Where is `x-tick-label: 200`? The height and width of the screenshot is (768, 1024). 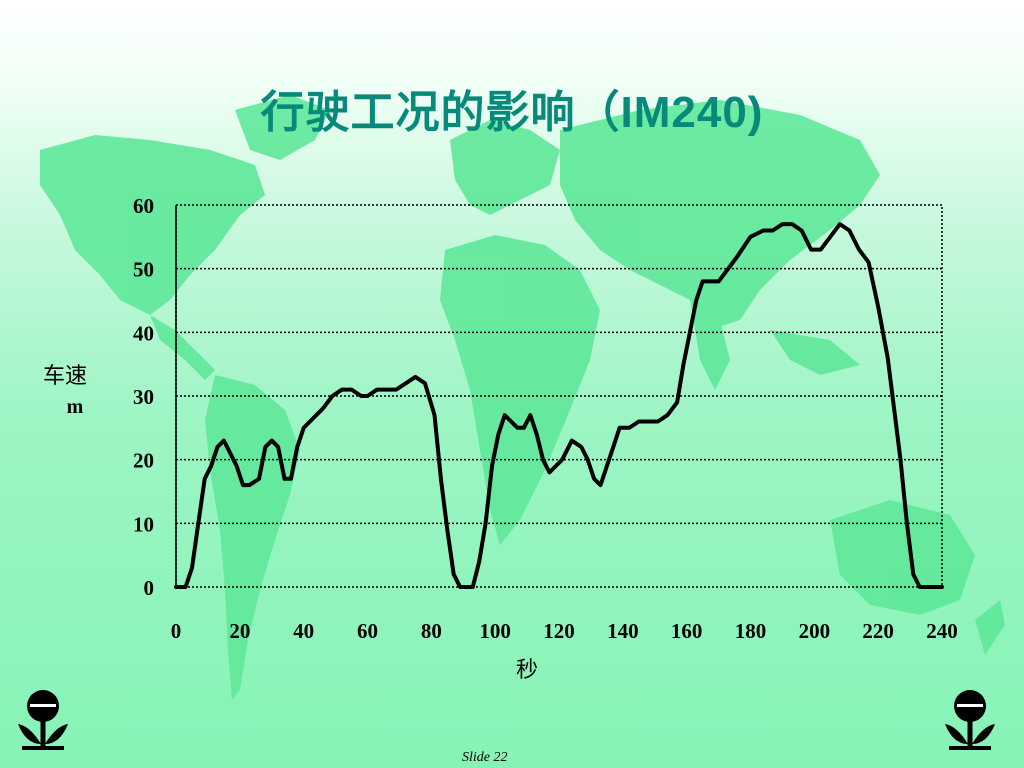 x-tick-label: 200 is located at coordinates (815, 631).